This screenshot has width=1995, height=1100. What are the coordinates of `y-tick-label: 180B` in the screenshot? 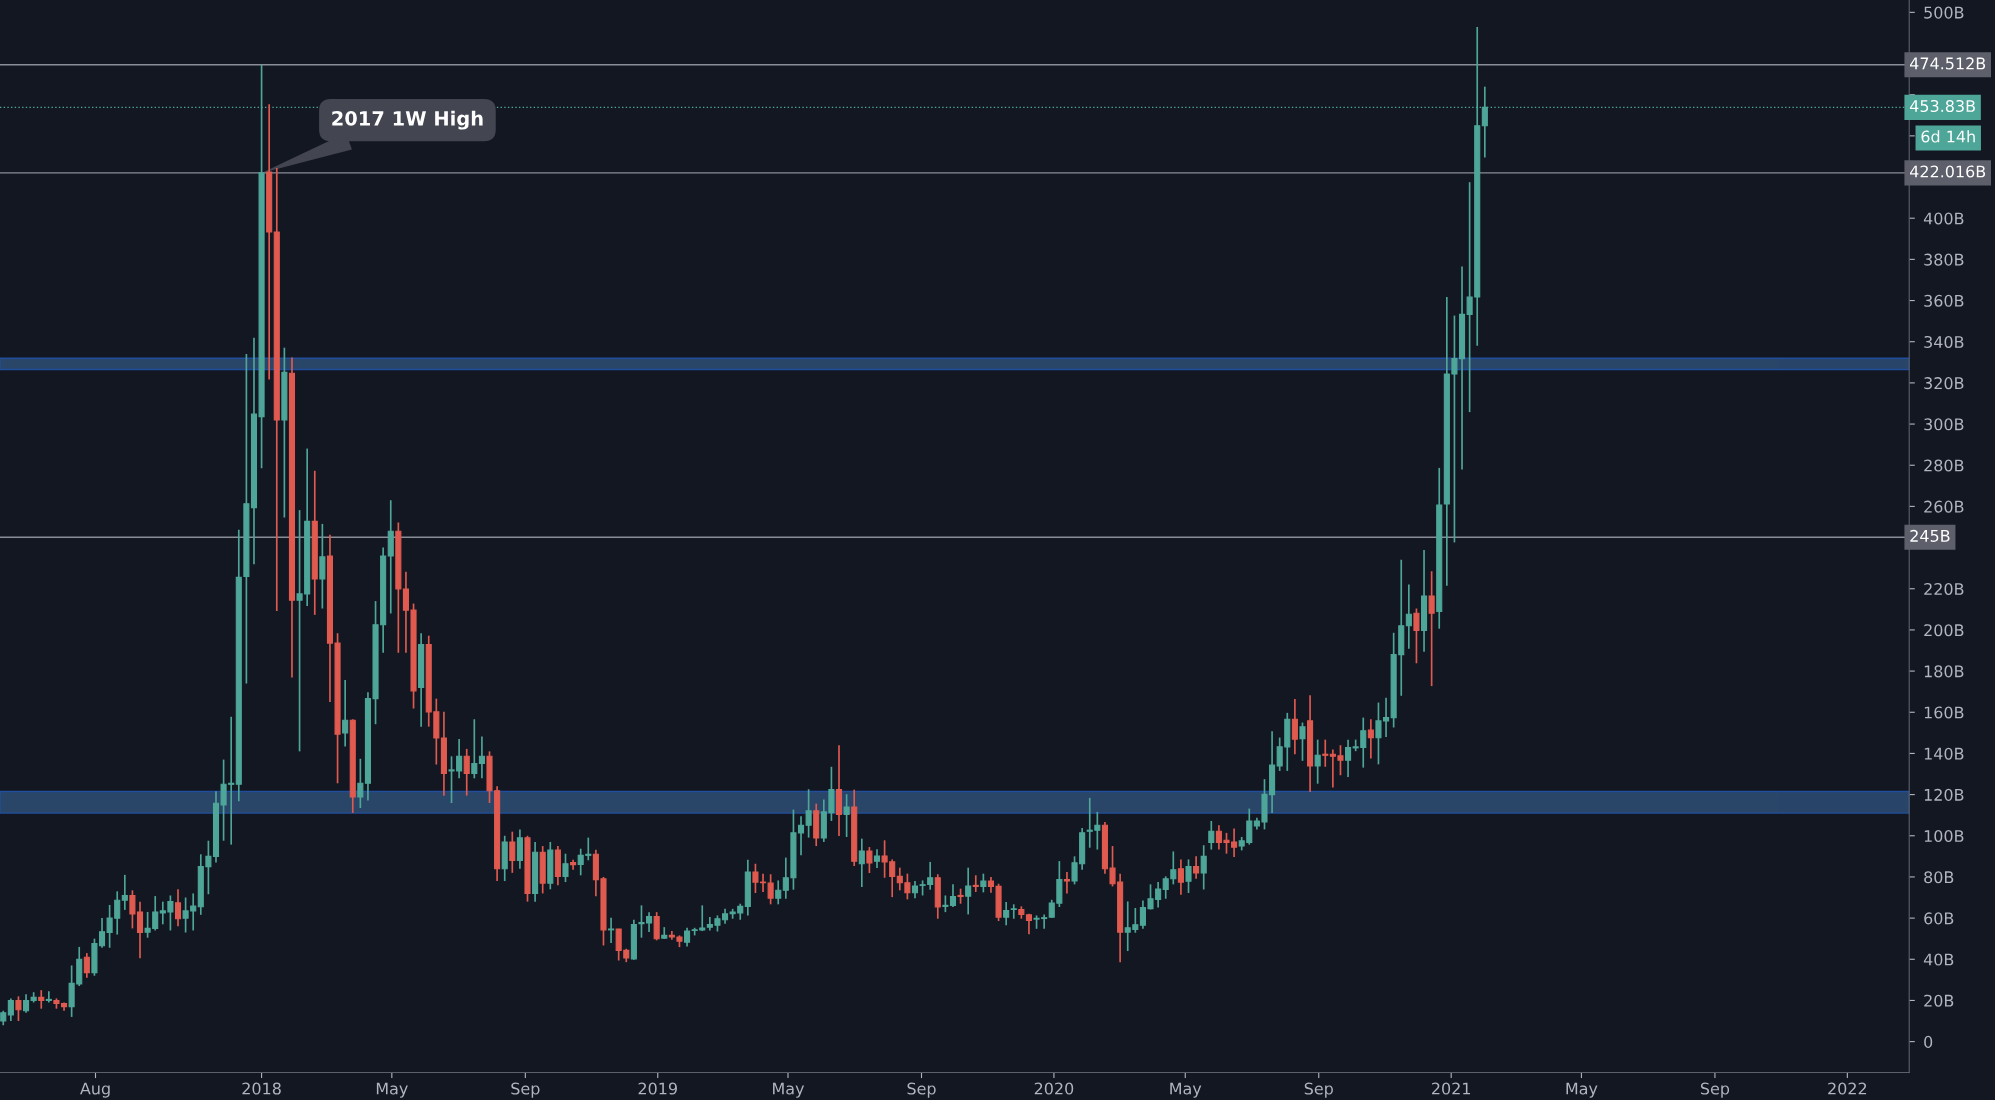 It's located at (1944, 671).